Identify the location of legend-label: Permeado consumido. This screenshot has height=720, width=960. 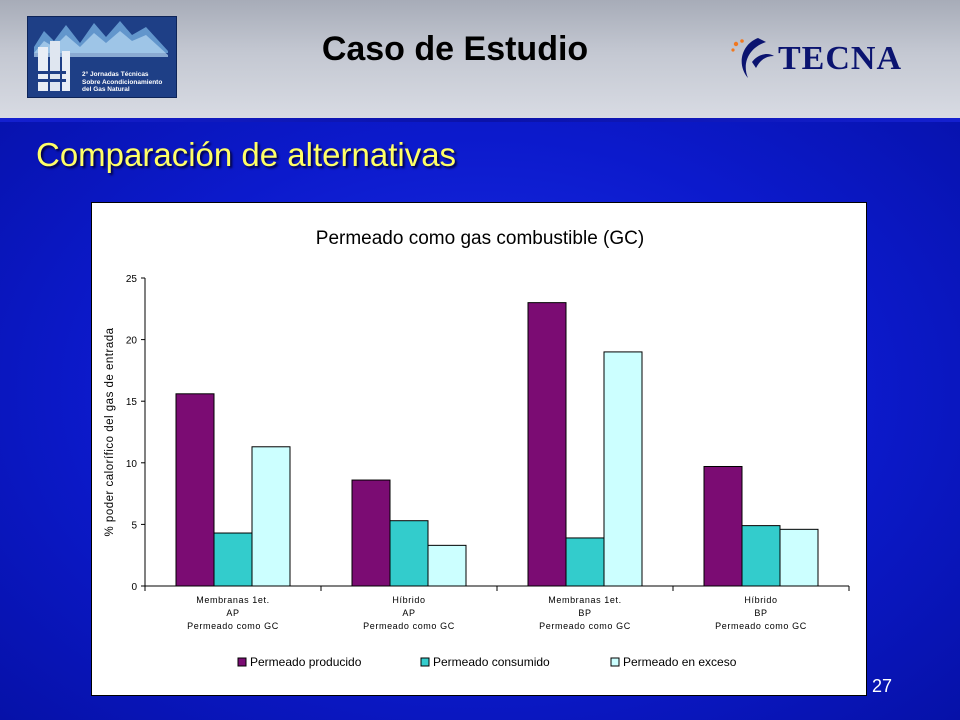
(491, 662).